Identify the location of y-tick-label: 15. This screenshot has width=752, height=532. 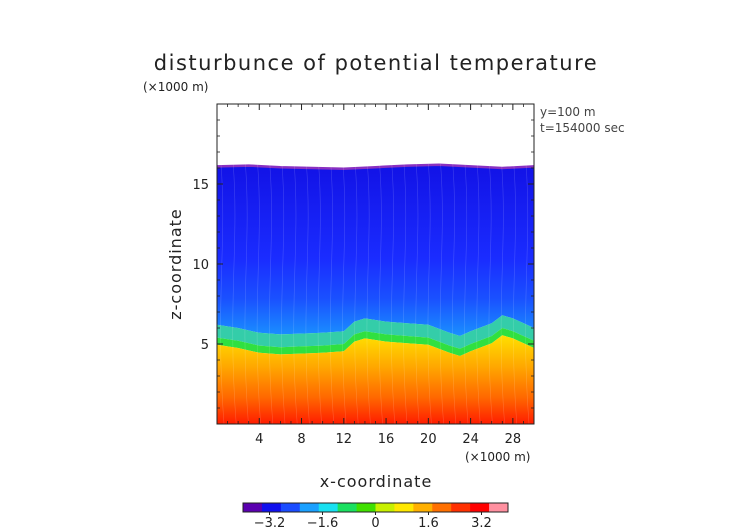
(200, 185).